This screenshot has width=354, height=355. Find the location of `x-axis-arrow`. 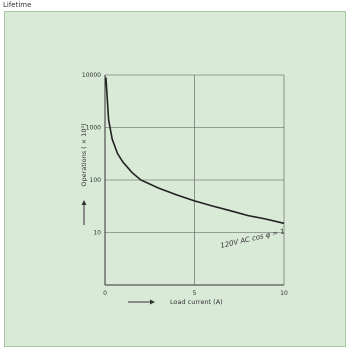

x-axis-arrow is located at coordinates (141, 302).